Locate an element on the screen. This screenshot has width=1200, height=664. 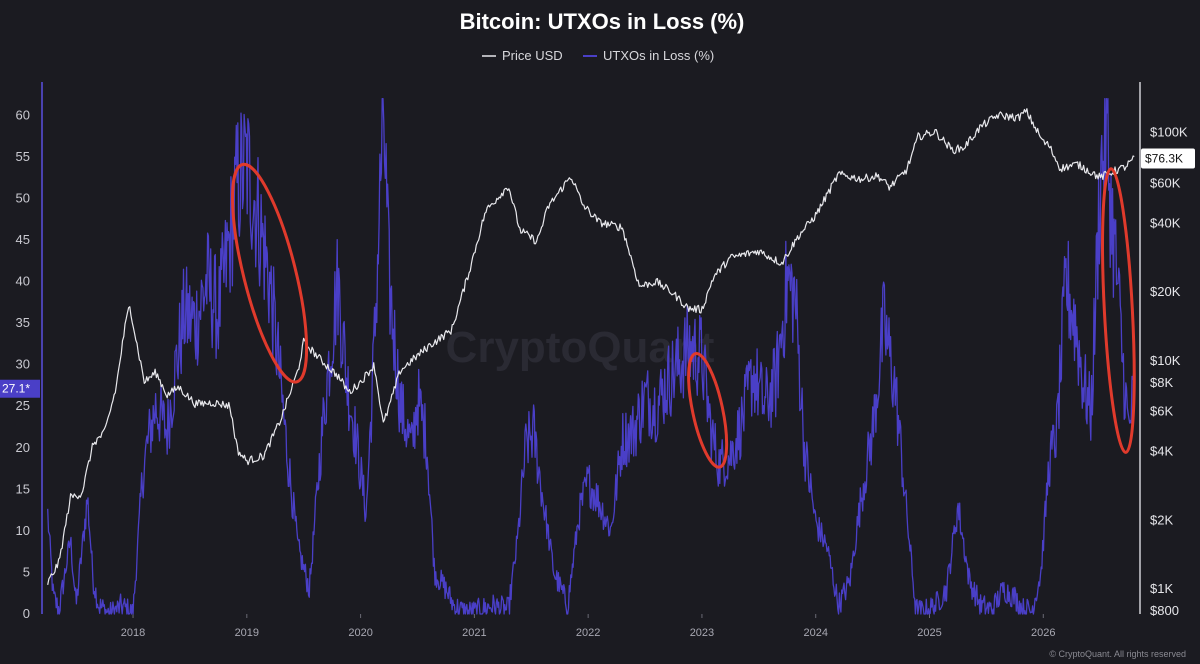
left-tick-label: 0 is located at coordinates (26, 613).